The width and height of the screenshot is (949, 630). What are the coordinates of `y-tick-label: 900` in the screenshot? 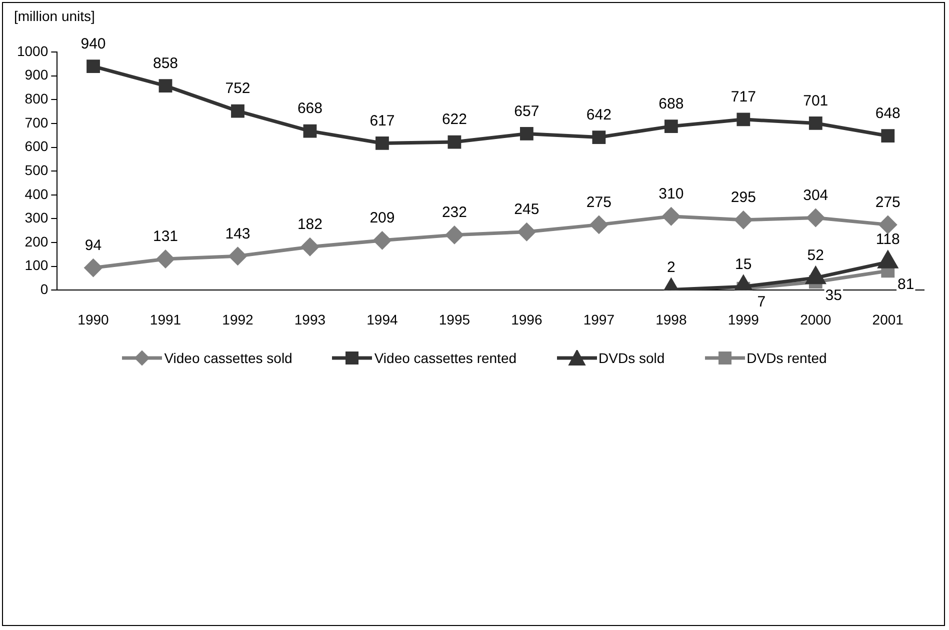 It's located at (36, 74).